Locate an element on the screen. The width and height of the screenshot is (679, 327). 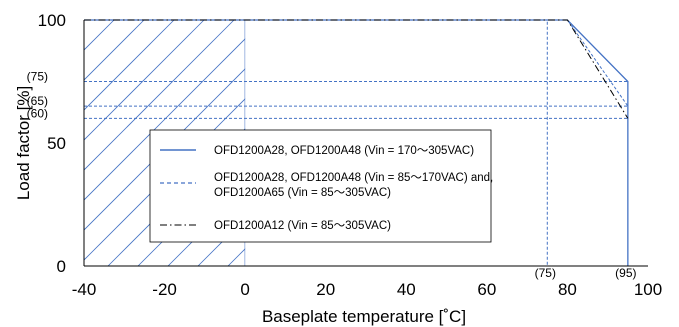
x-annotation: (95) is located at coordinates (625, 273).